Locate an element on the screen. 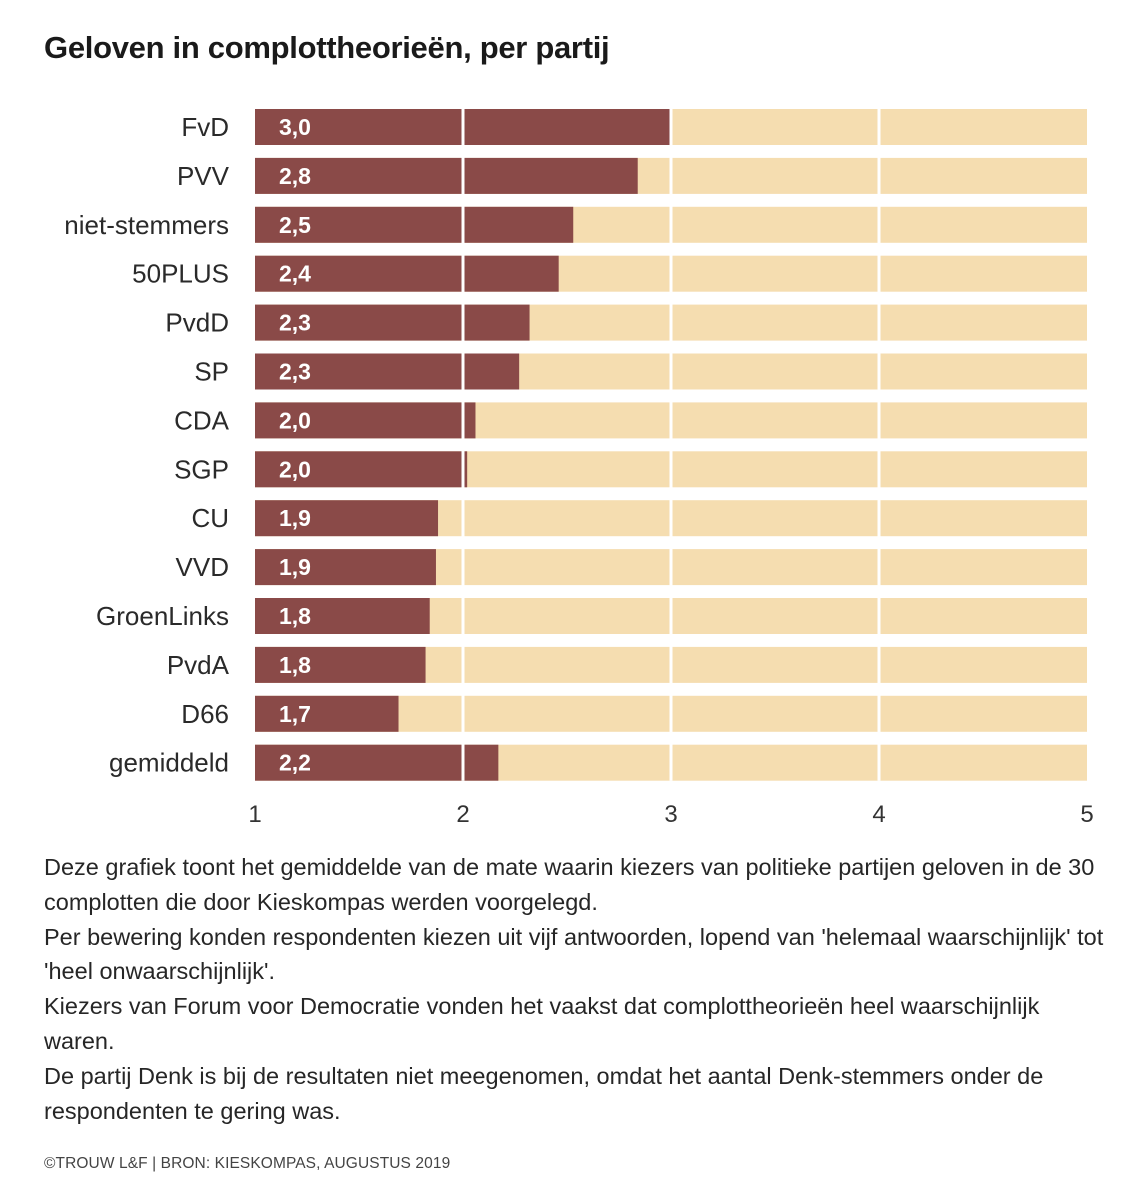 The image size is (1141, 1200). category-label-cda: CDA is located at coordinates (202, 420).